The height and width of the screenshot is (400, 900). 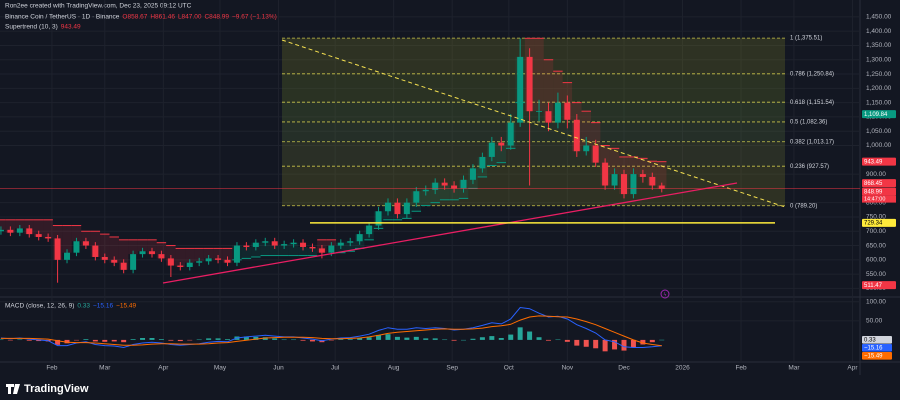 I want to click on countdown-badge, so click(x=879, y=199).